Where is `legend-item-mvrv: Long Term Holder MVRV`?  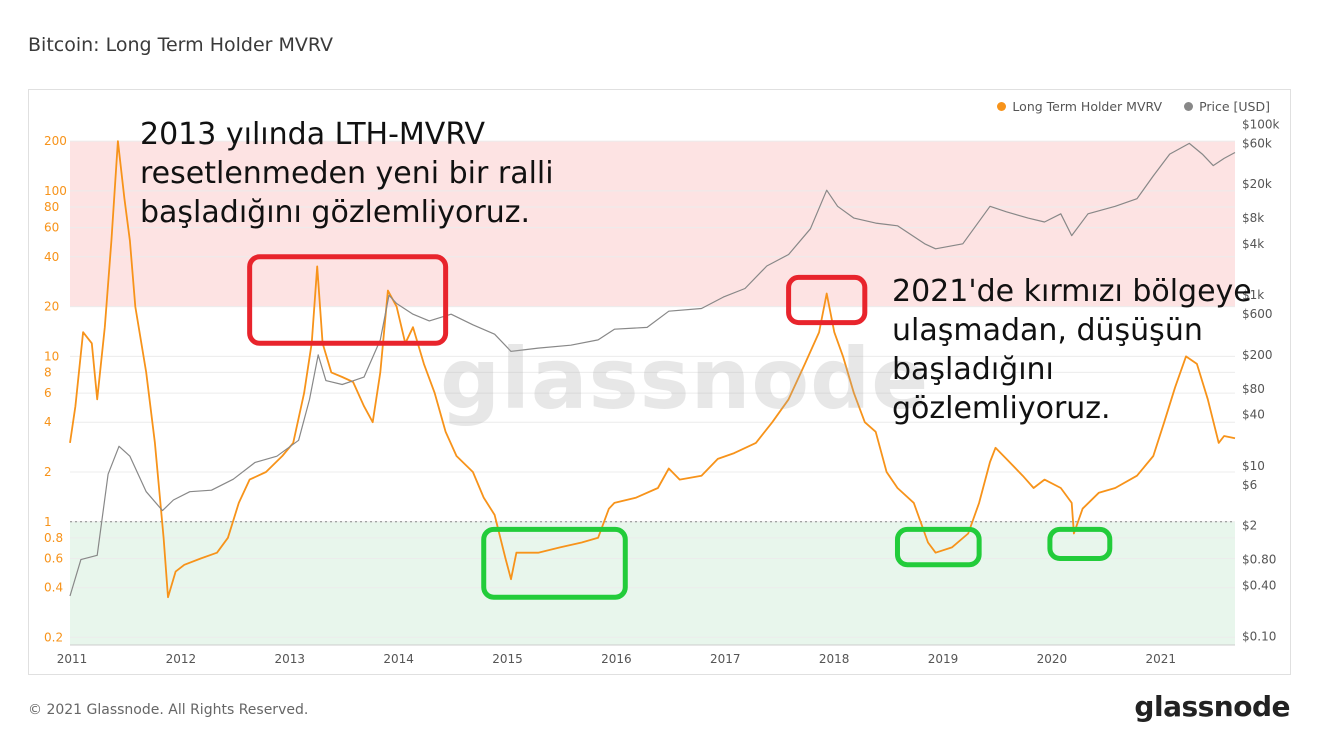 legend-item-mvrv: Long Term Holder MVRV is located at coordinates (1079, 106).